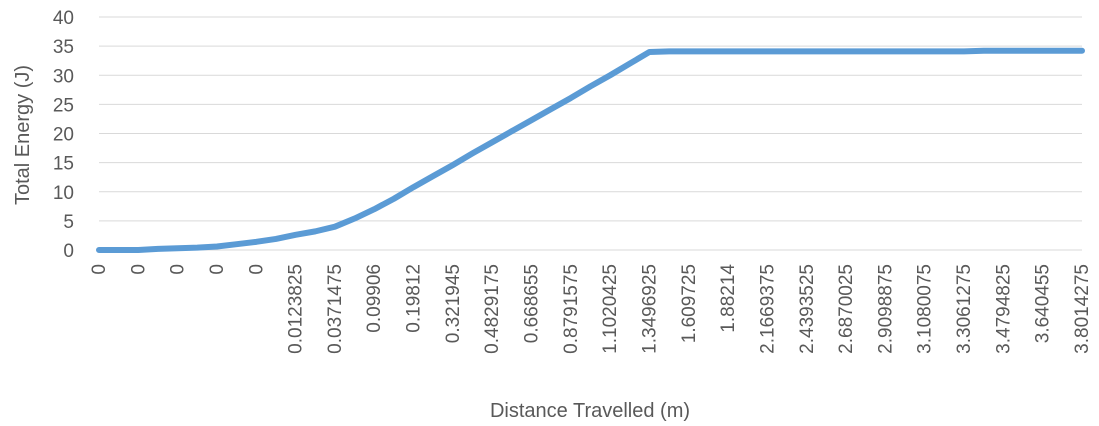 Image resolution: width=1099 pixels, height=426 pixels. I want to click on x-tick-label: 0.0371475, so click(335, 309).